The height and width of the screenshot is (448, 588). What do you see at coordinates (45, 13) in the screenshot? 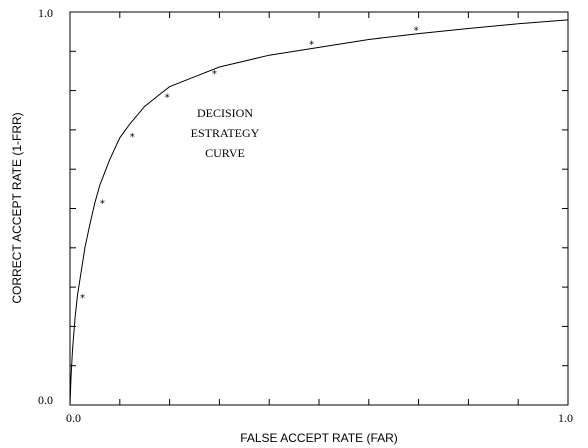
I see `y-tick-label-max: 1.0` at bounding box center [45, 13].